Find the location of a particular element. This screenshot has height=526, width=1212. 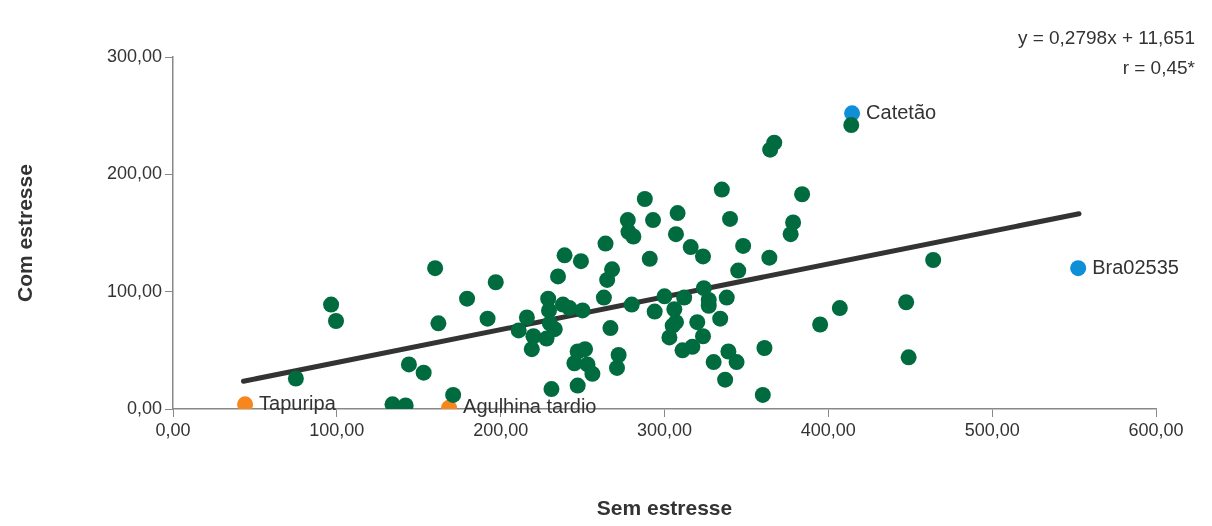

x-tick-label: 100,00 is located at coordinates (337, 429).